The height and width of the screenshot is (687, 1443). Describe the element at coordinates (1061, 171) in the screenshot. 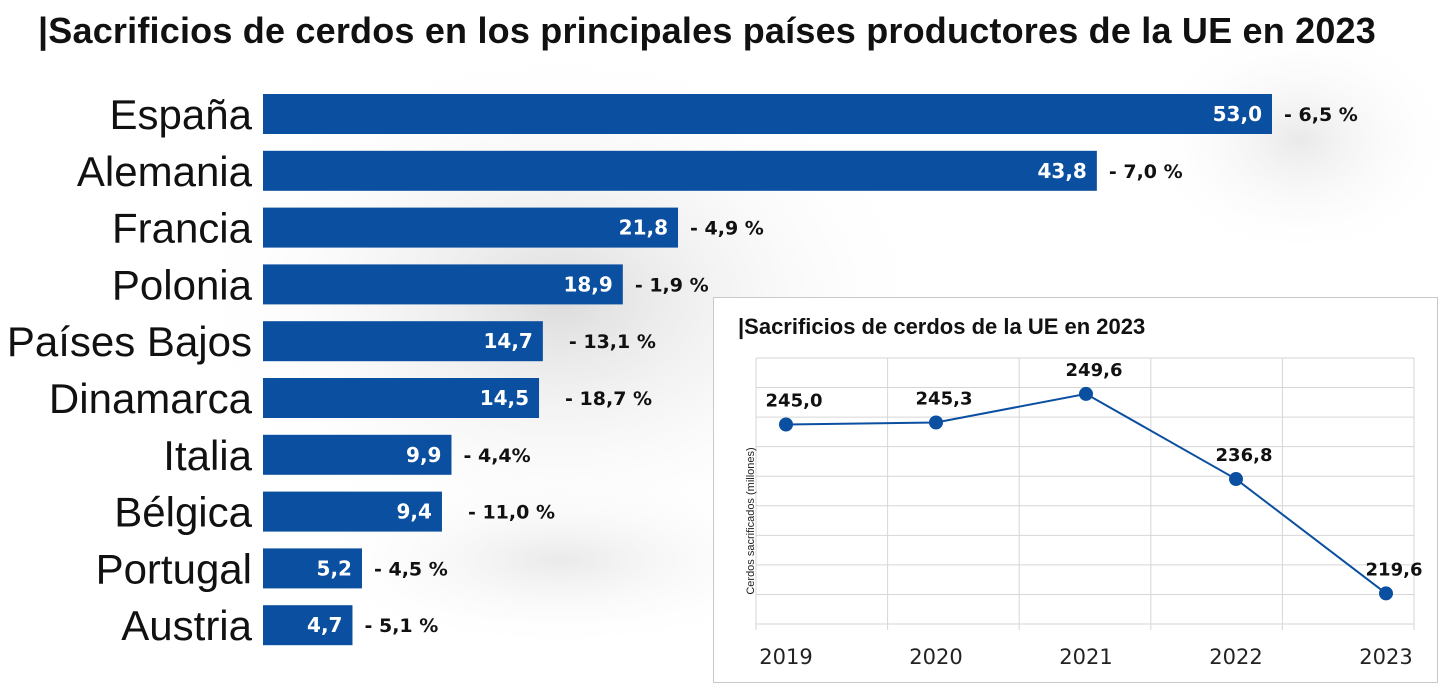

I see `bar-value-label: 43,8` at that location.